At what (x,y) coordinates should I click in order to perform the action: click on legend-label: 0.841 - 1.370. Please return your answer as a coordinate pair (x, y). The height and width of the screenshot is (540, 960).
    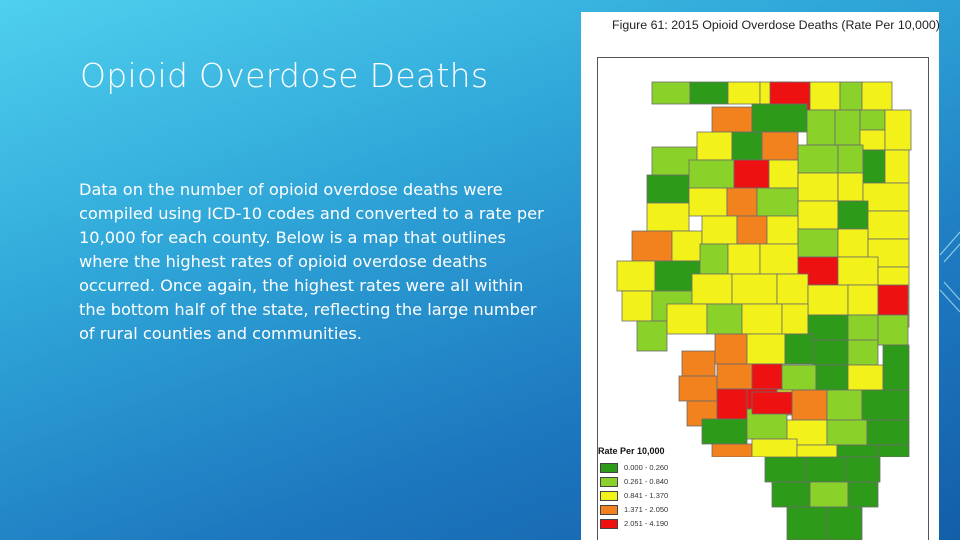
    Looking at the image, I should click on (646, 495).